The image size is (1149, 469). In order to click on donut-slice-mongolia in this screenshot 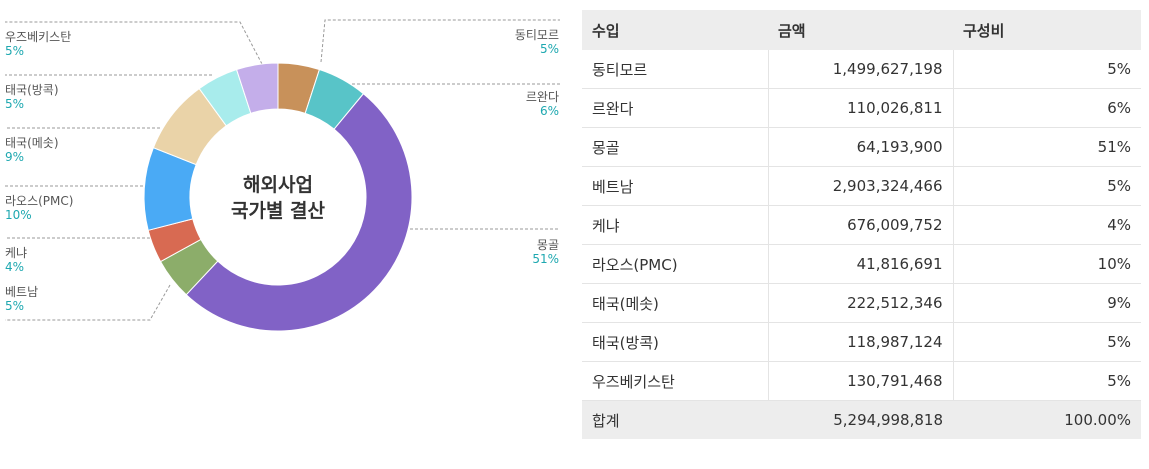, I will do `click(299, 212)`.